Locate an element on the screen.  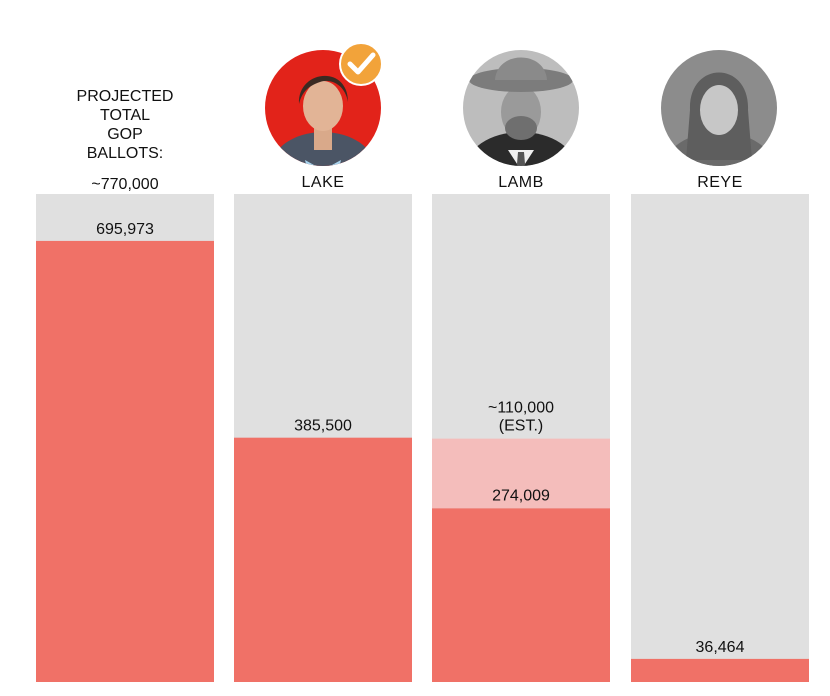
projected-total-header: PROJECTED TOTAL GOP BALLOTS: ~770,000 is located at coordinates (125, 140).